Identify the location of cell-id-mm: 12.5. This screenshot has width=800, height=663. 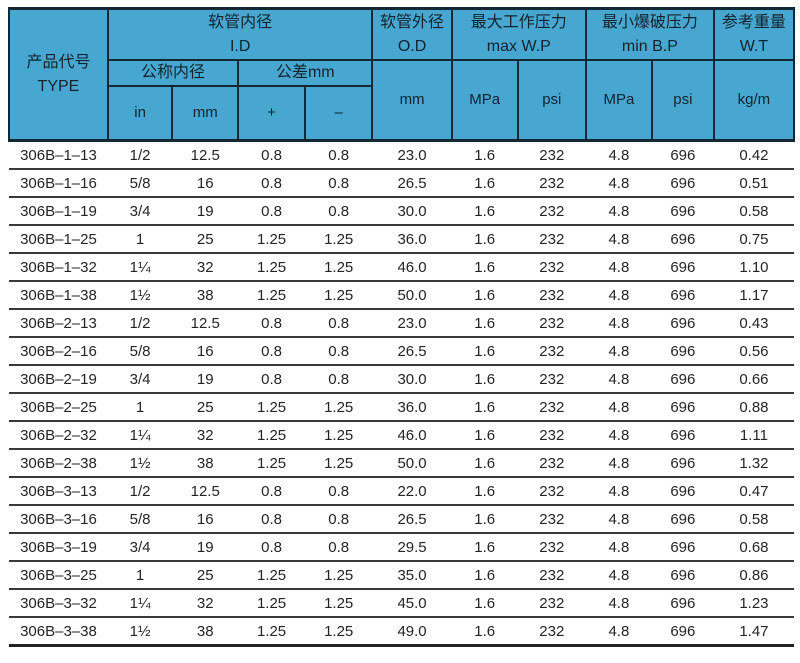
(205, 323).